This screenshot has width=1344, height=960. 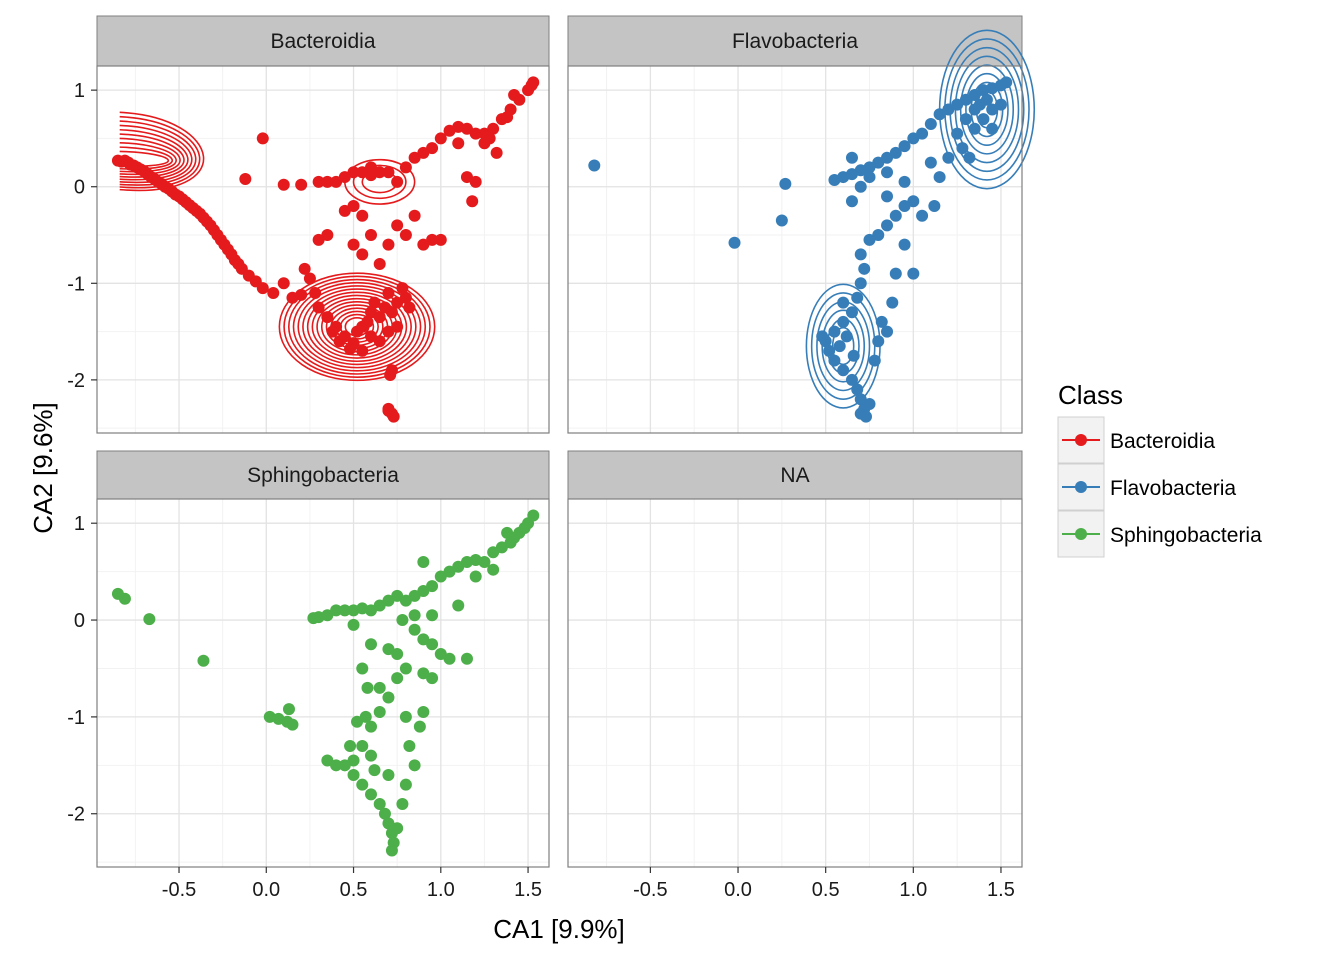 I want to click on legend-label: Sphingobacteria, so click(x=1186, y=535).